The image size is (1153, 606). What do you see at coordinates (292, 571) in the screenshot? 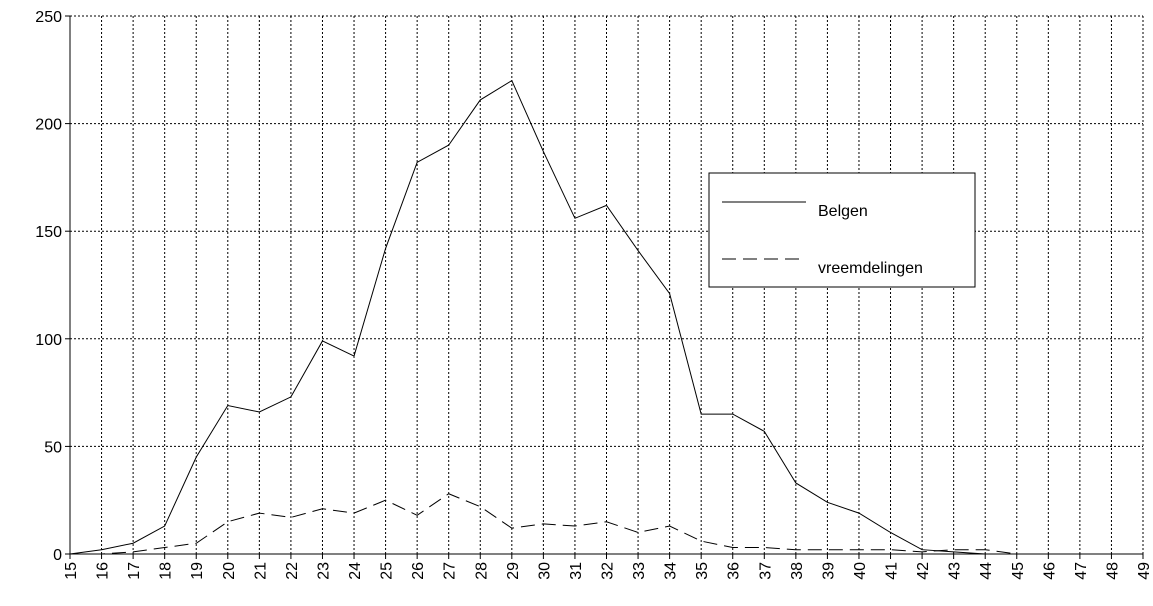
I see `x-tick-label: 22` at bounding box center [292, 571].